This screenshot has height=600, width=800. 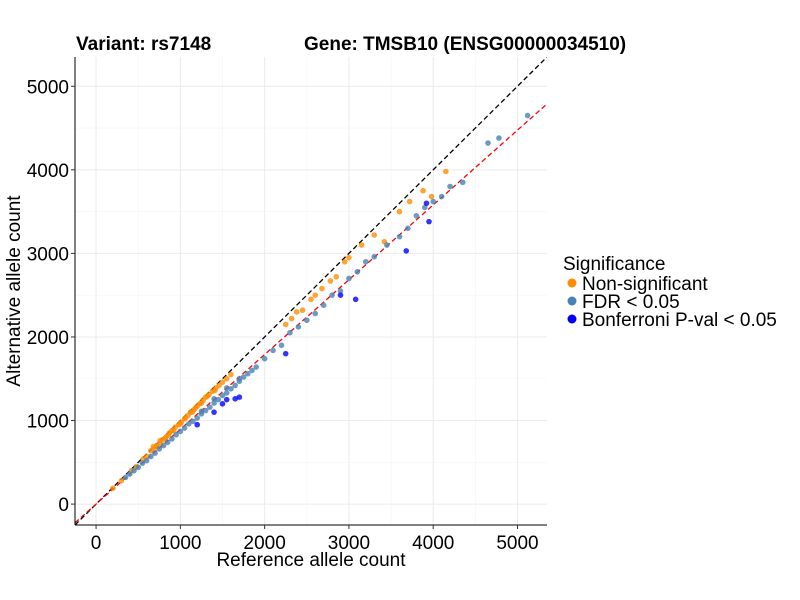 I want to click on x-tick-label: 0, so click(x=96, y=543).